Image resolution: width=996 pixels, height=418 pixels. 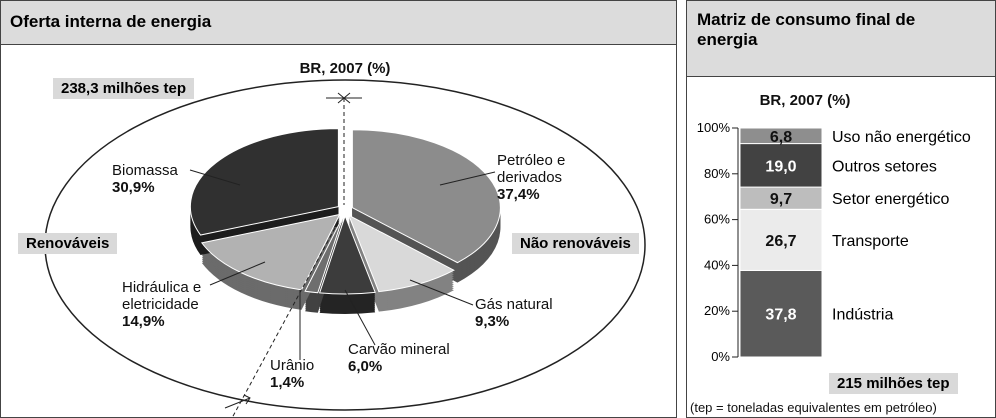 What do you see at coordinates (780, 166) in the screenshot?
I see `value-label: 19,0` at bounding box center [780, 166].